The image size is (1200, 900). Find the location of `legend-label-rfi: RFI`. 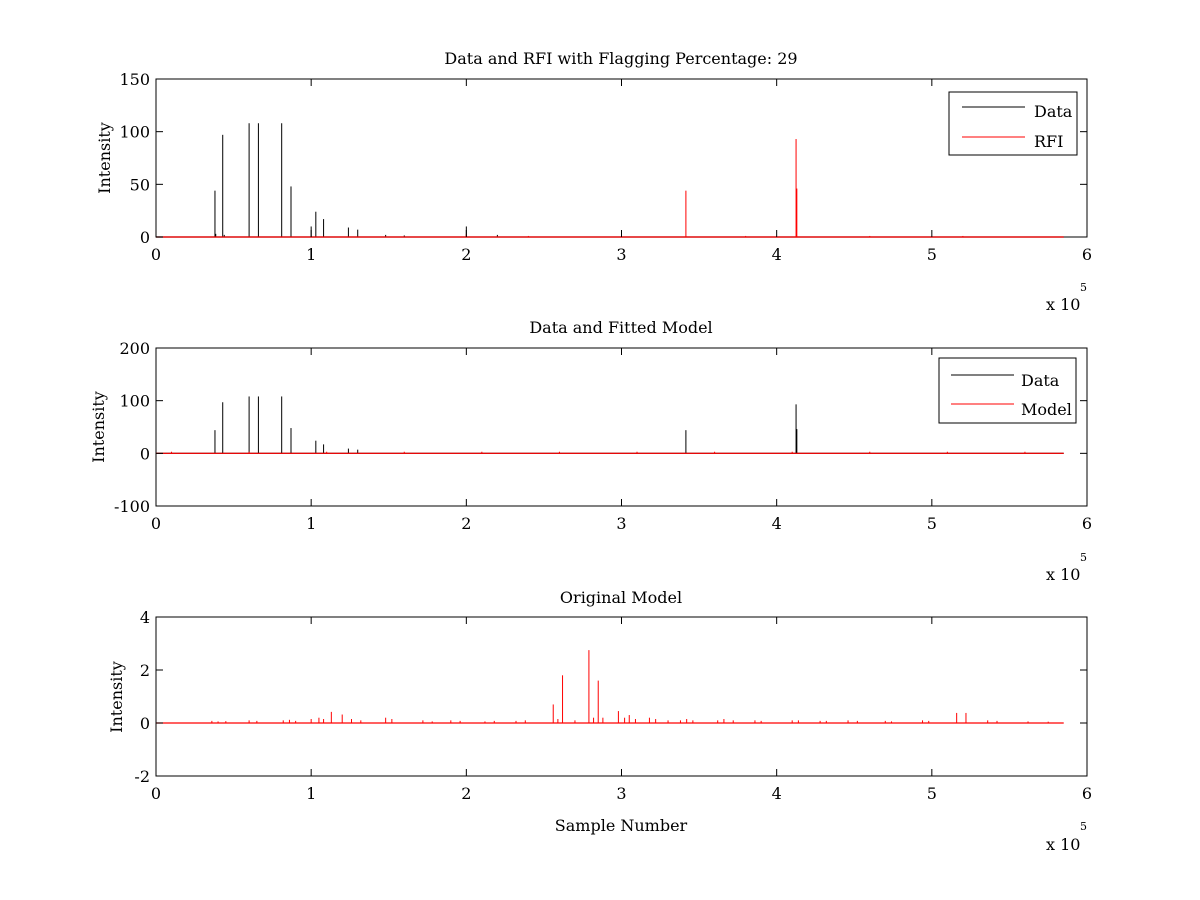

legend-label-rfi: RFI is located at coordinates (1048, 141).